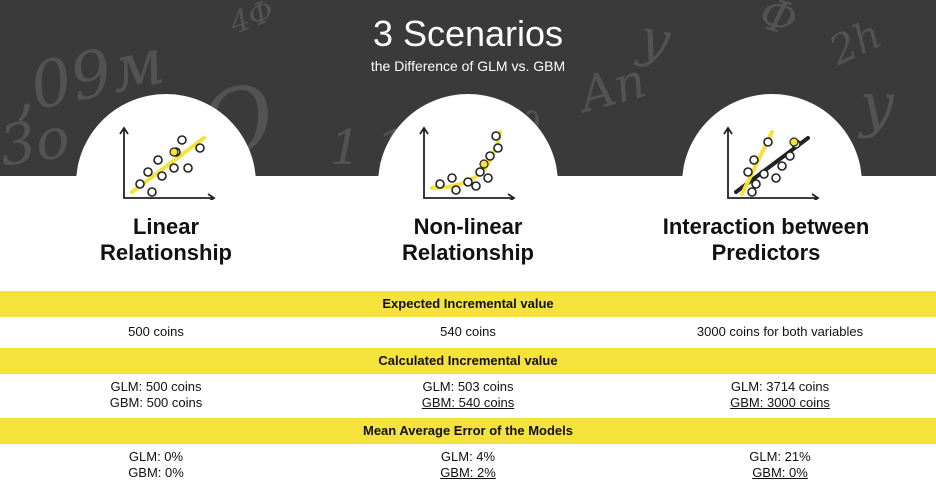 The image size is (936, 494). I want to click on scenario-title-line: Interaction between, so click(766, 226).